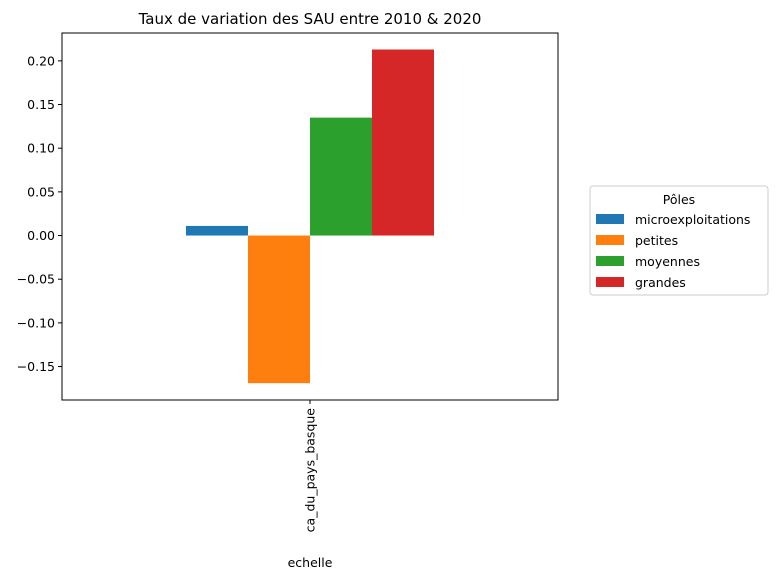  What do you see at coordinates (341, 176) in the screenshot?
I see `bar-moyennes` at bounding box center [341, 176].